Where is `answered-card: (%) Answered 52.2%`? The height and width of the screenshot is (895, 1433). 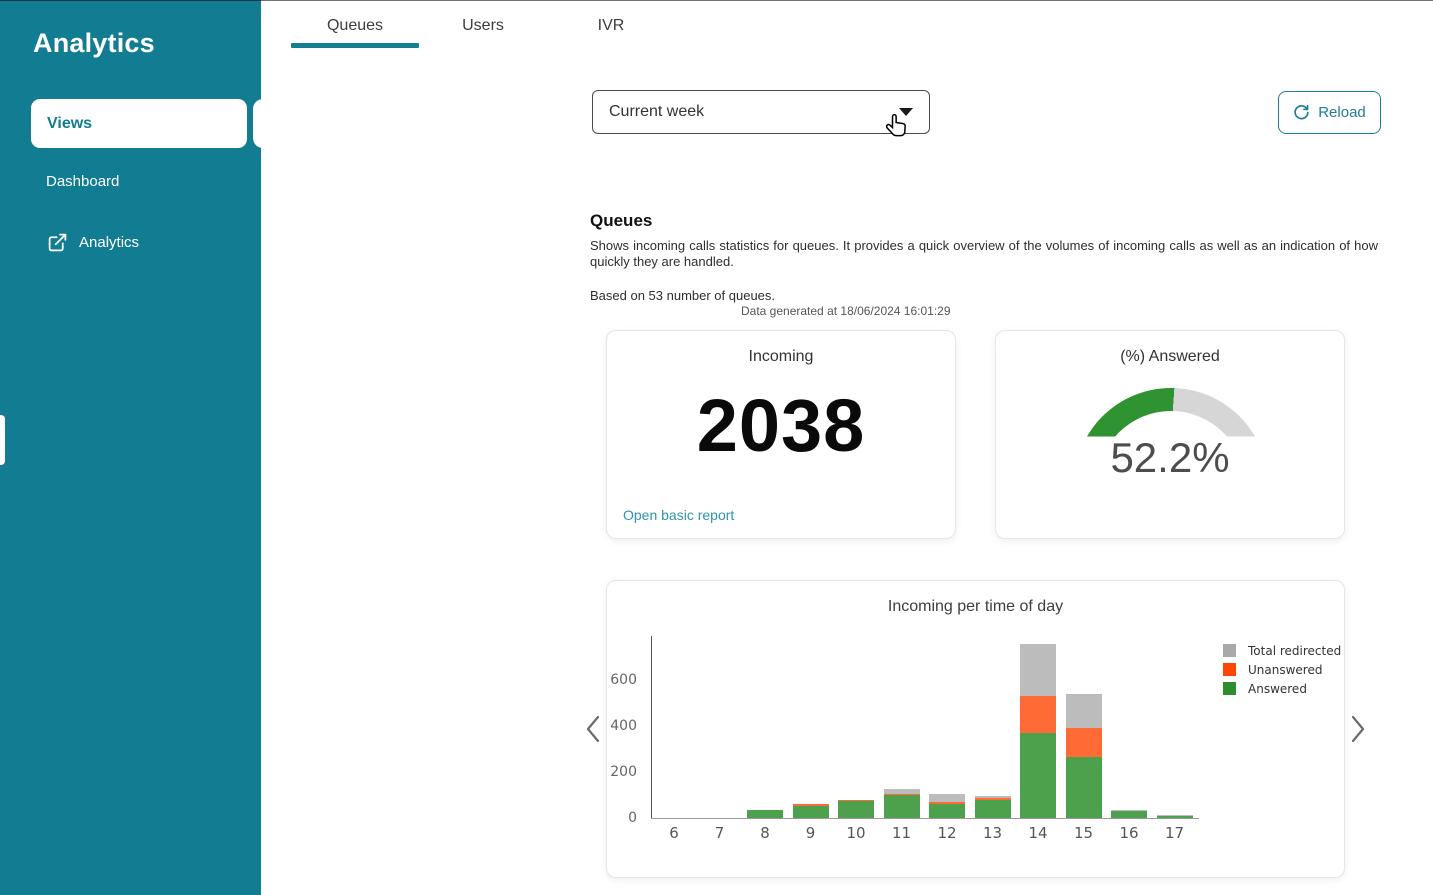
answered-card: (%) Answered 52.2% is located at coordinates (1170, 434).